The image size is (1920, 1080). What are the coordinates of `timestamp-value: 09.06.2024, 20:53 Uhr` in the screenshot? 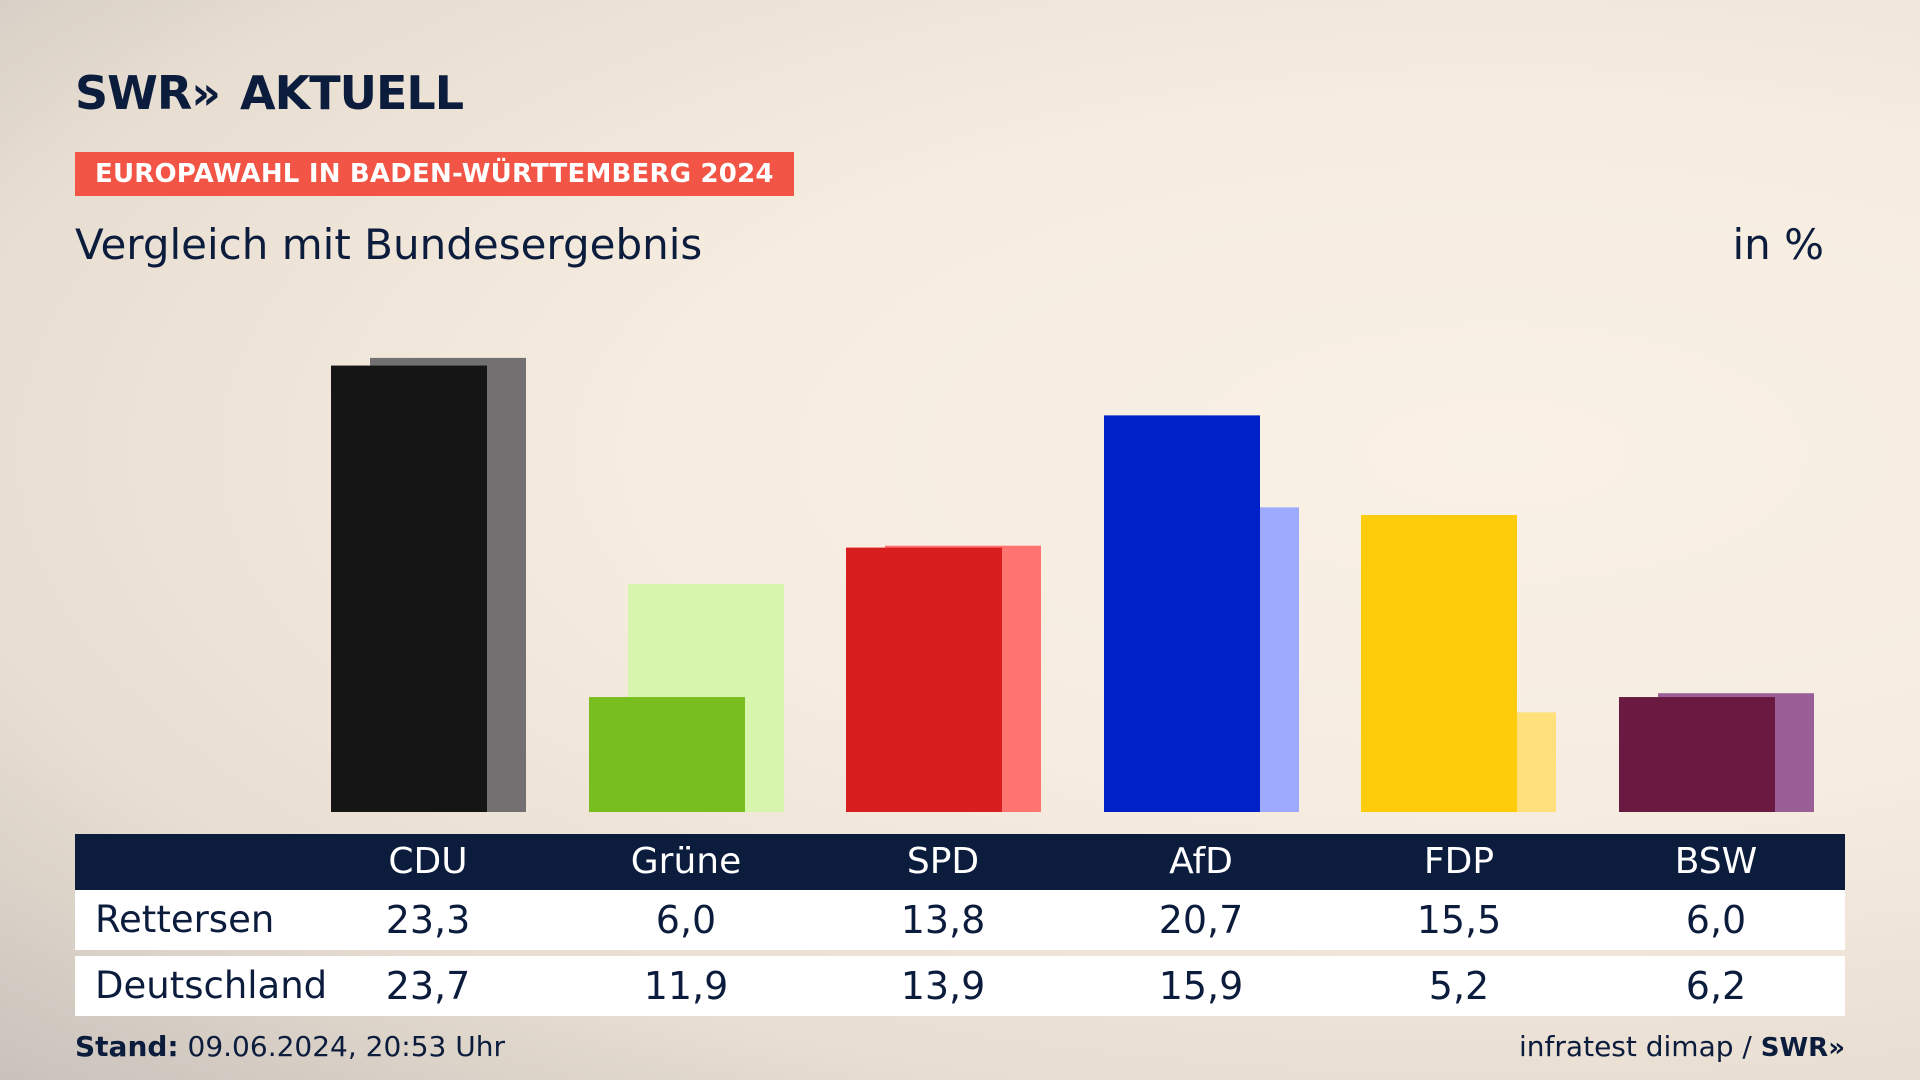 It's located at (346, 1046).